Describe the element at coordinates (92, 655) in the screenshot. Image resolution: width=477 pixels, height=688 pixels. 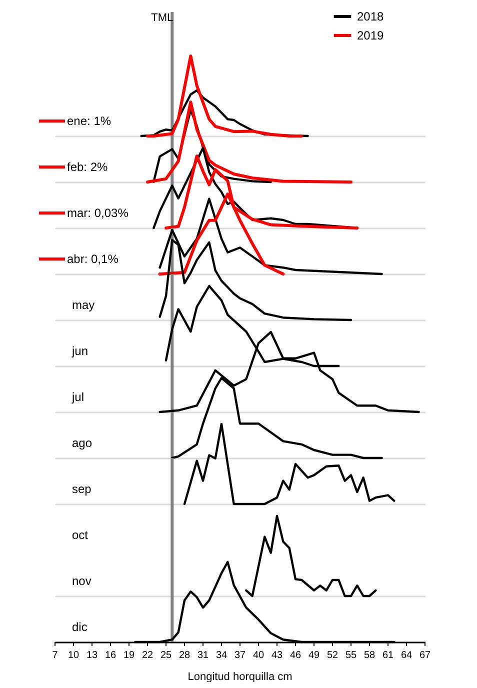
I see `x-tick-label: 13` at that location.